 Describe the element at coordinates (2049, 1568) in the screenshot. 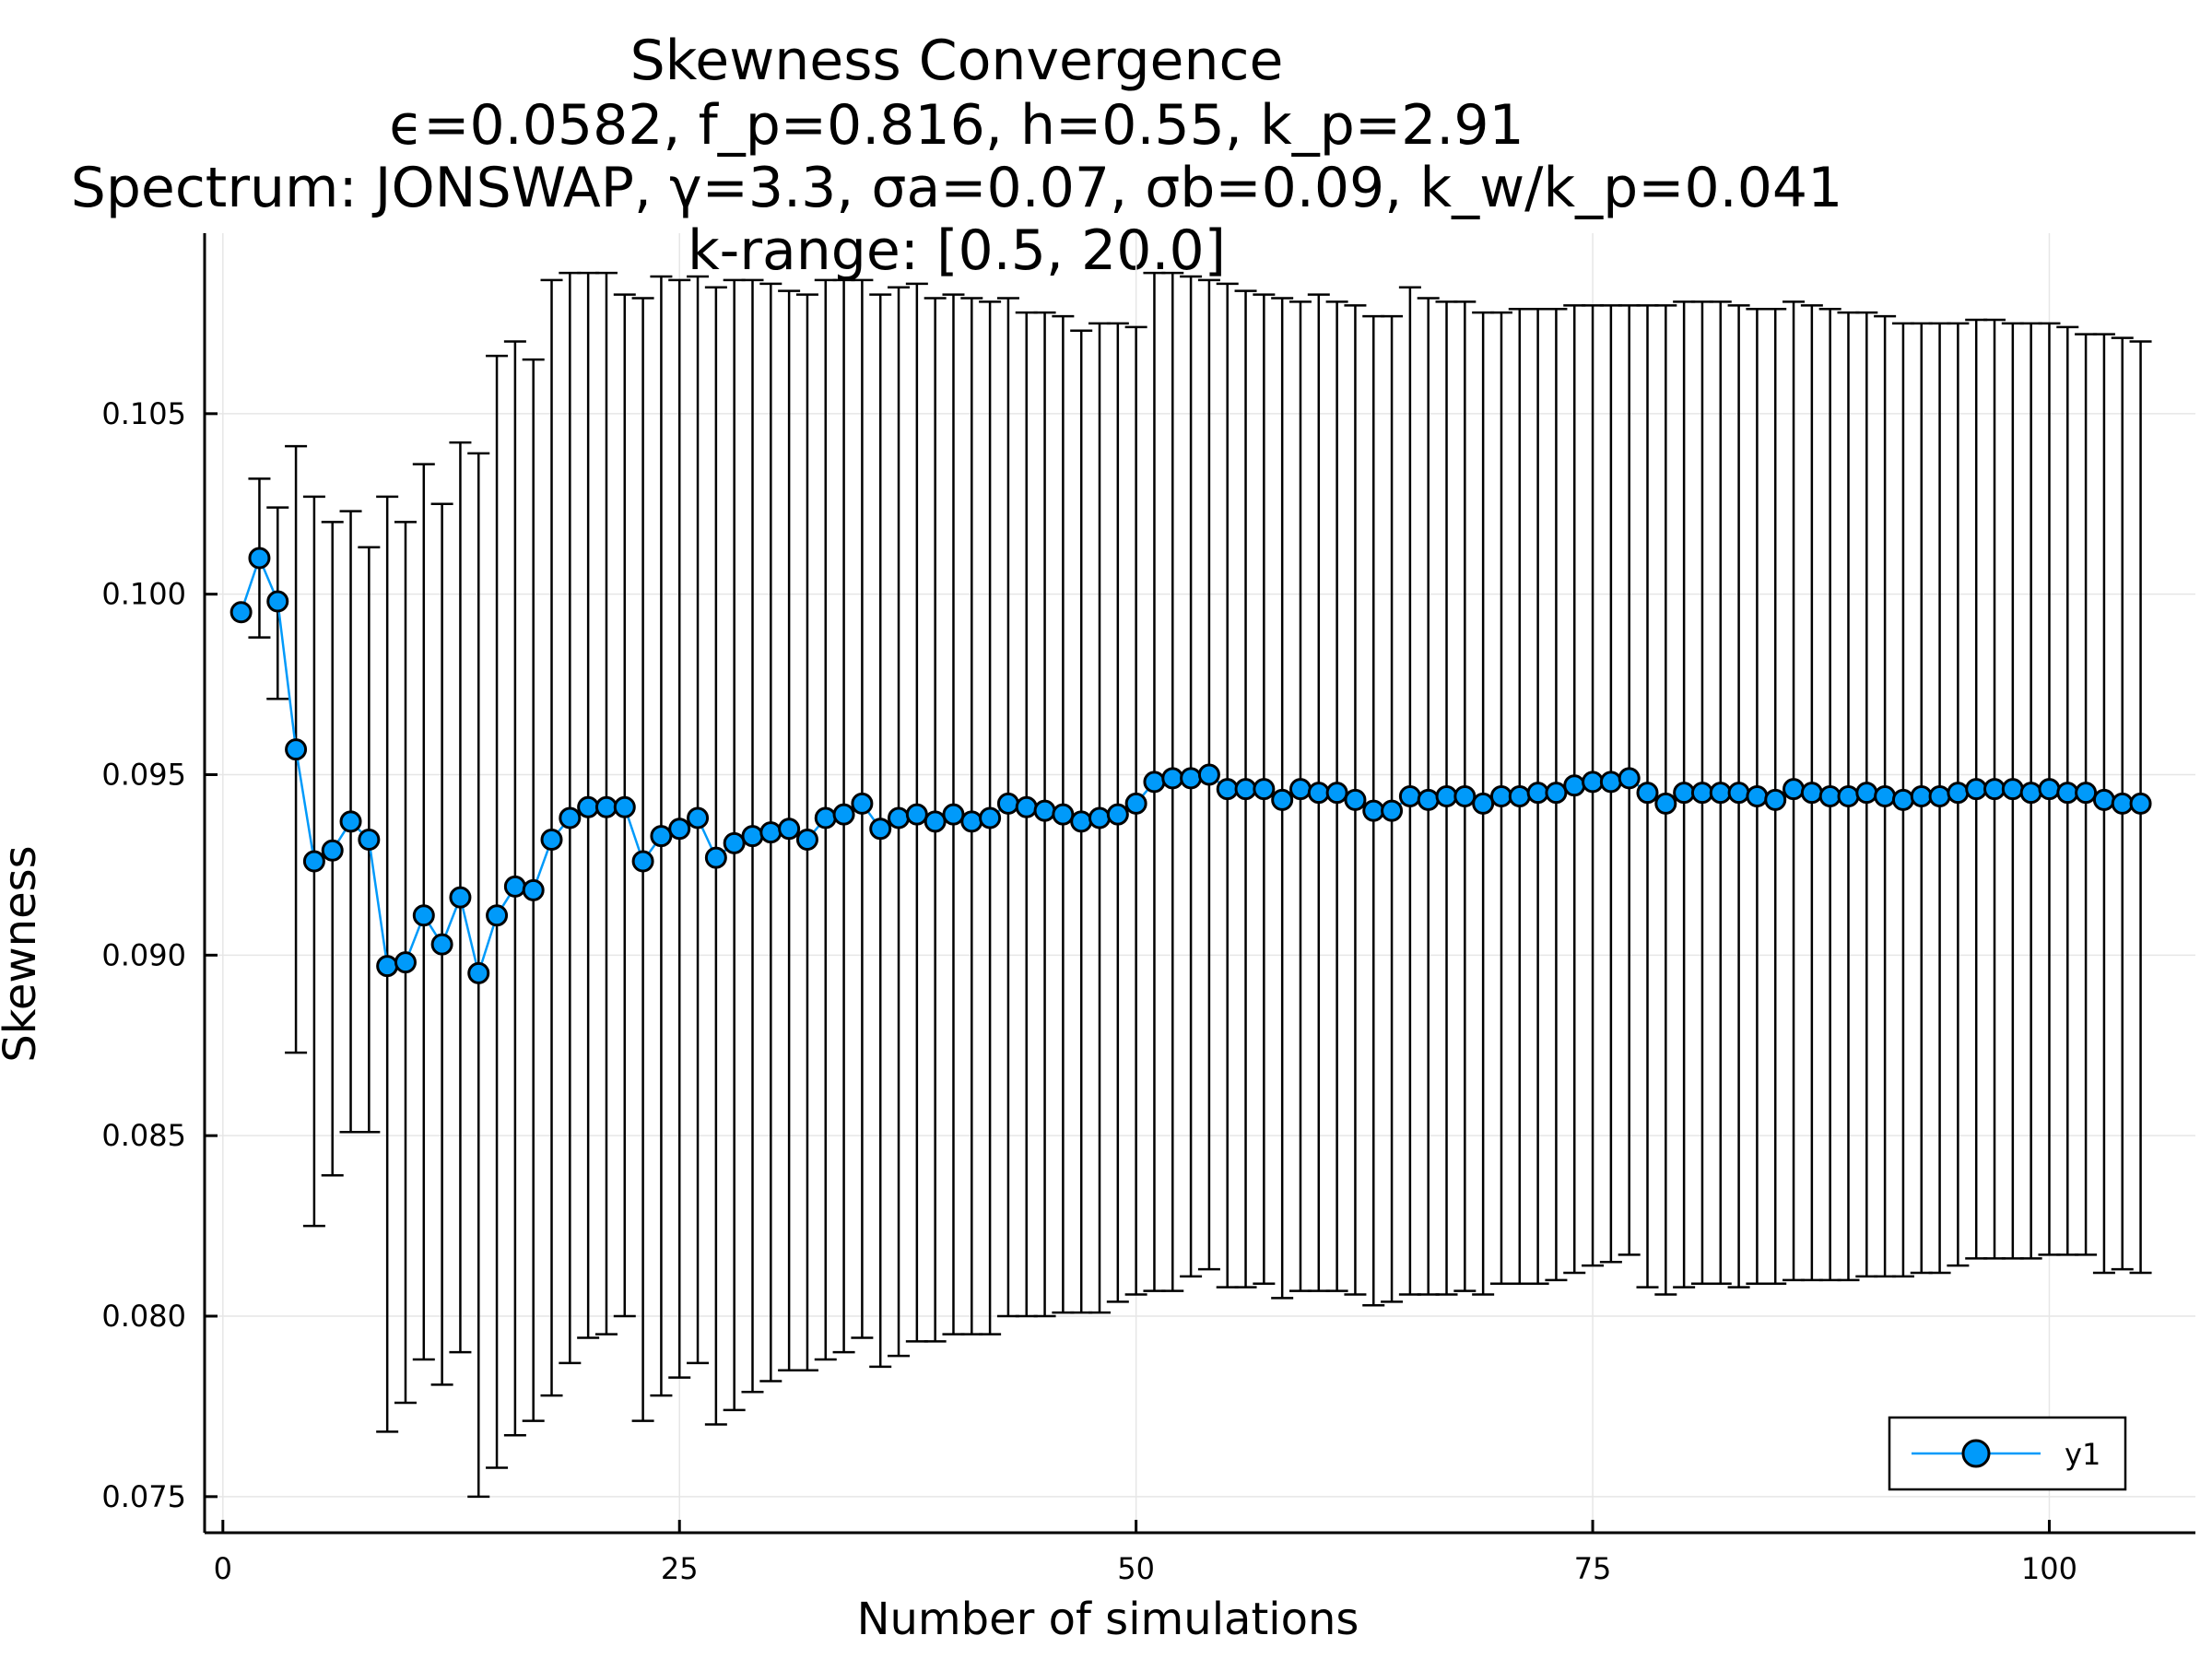

I see `x-tick-label: 100` at that location.